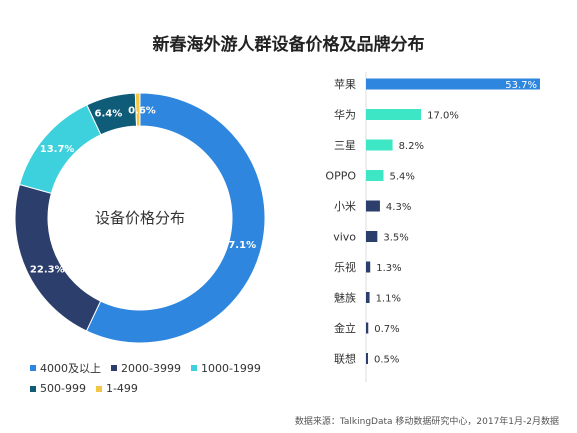  What do you see at coordinates (345, 84) in the screenshot?
I see `bar-category-label-0: 苹果` at bounding box center [345, 84].